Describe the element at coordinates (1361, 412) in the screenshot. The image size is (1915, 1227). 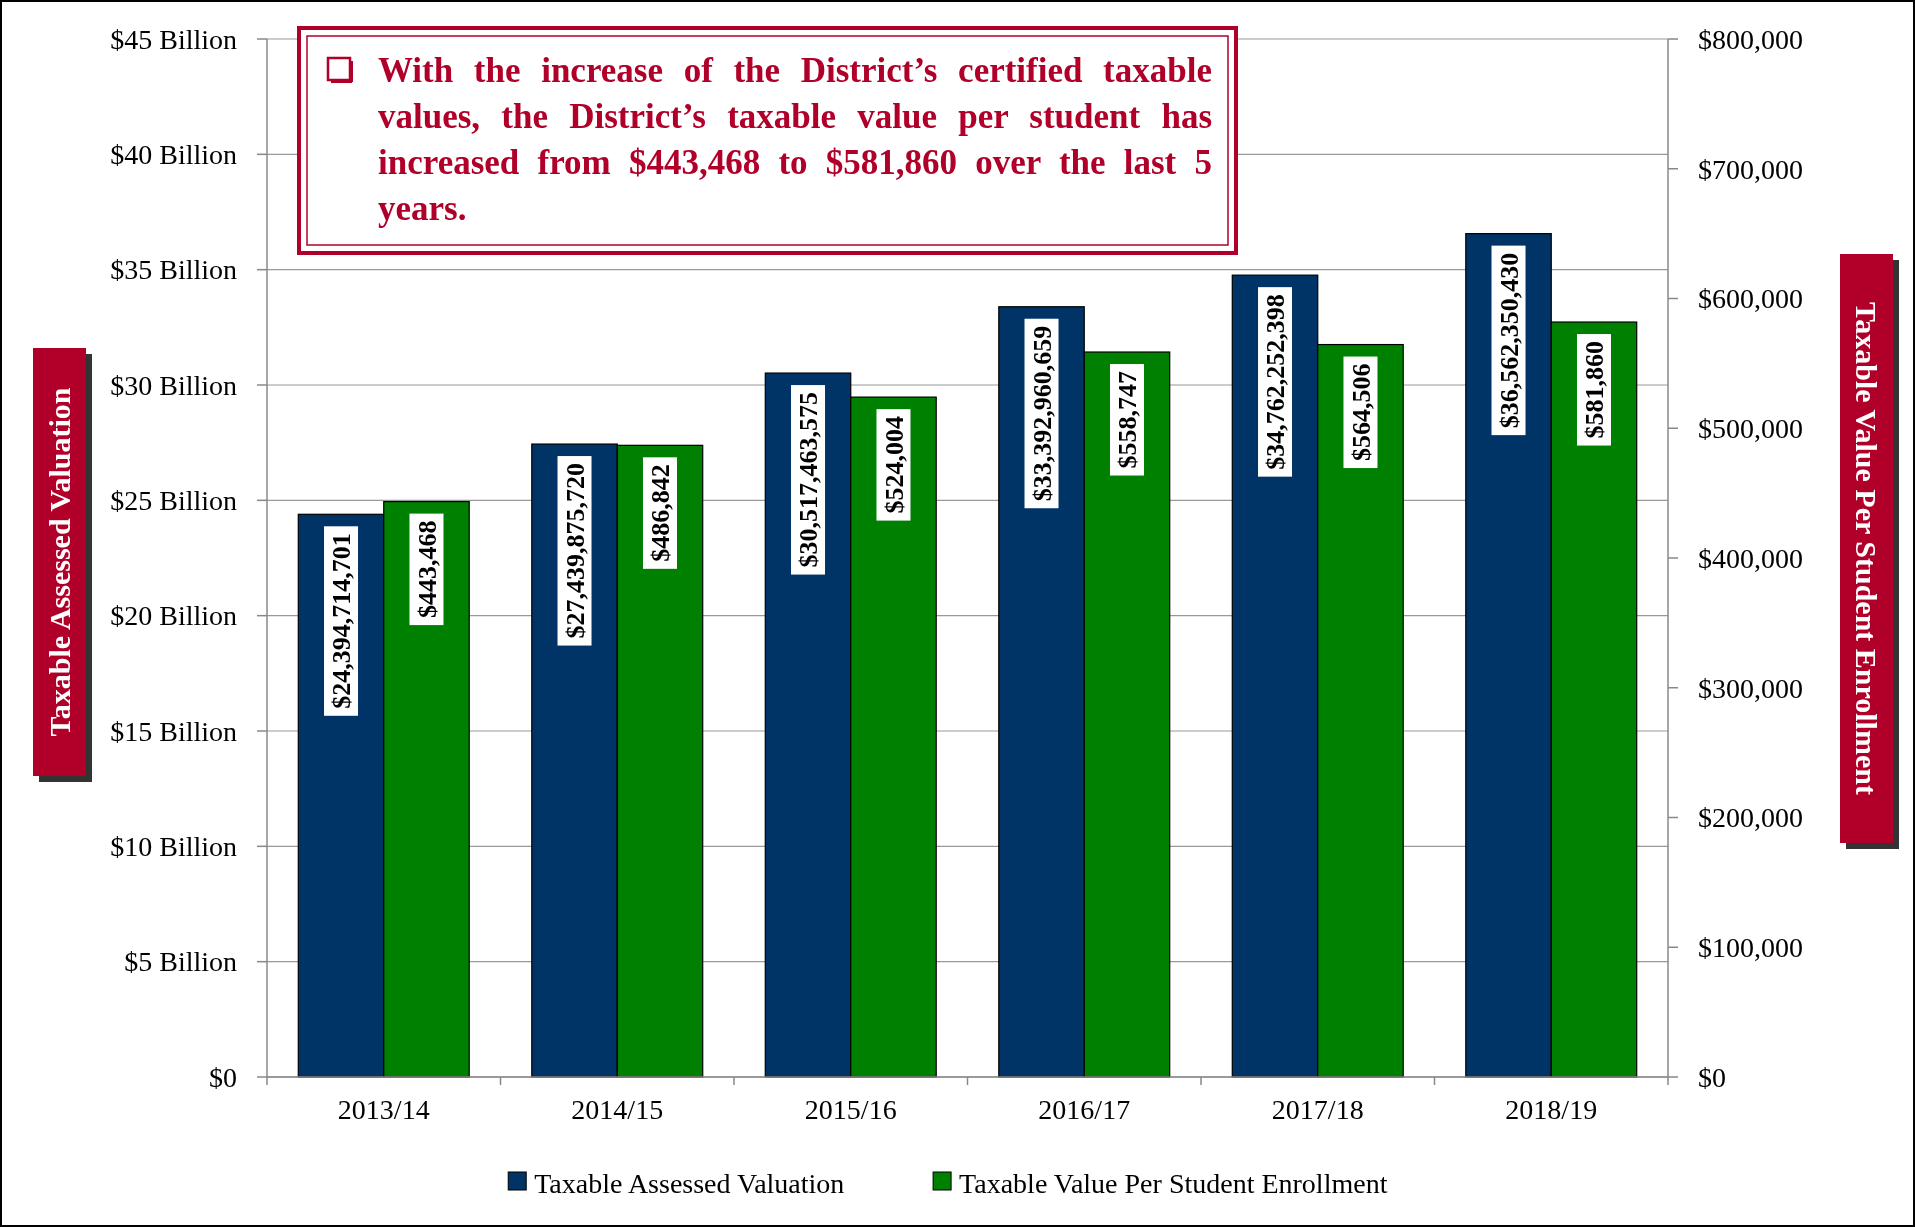
I see `data-label: $564,506` at that location.